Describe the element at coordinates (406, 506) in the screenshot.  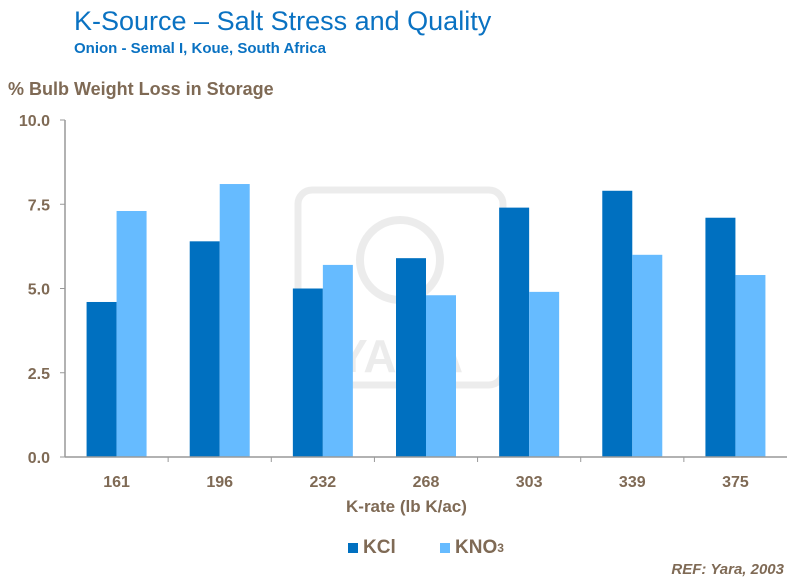
I see `x-axis-label: K-rate (lb K/ac)` at that location.